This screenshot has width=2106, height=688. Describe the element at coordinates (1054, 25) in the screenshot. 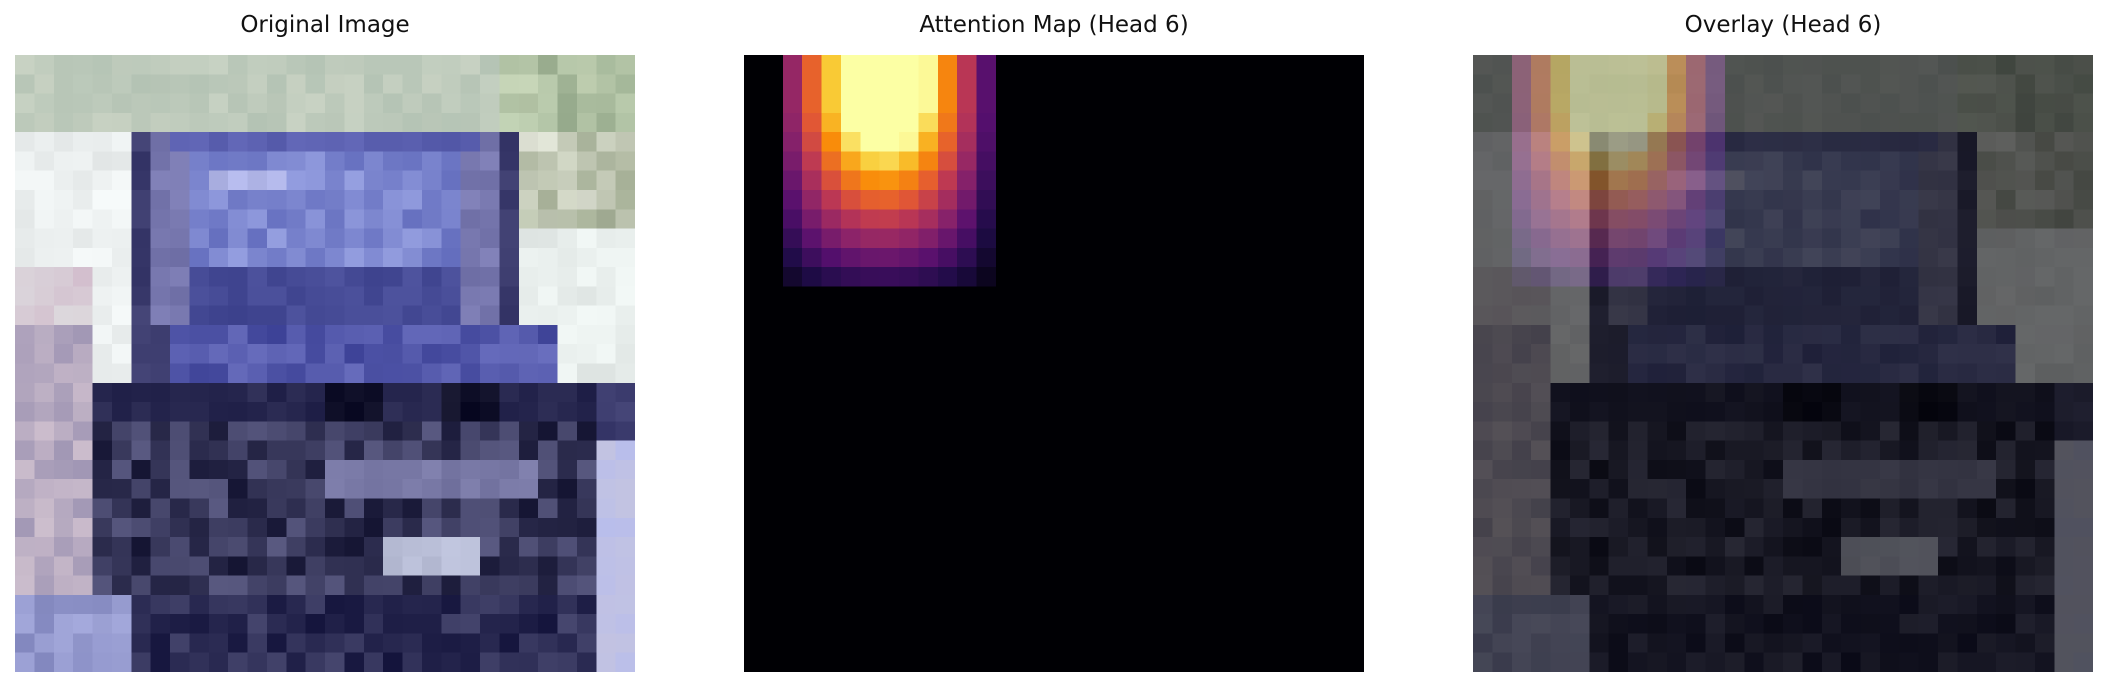

I see `attention-map-title: Attention Map (Head 6)` at that location.